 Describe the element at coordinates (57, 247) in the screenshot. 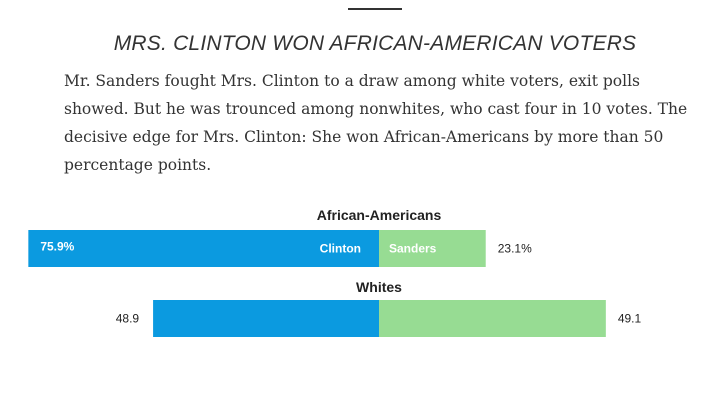

I see `value-label-clinton-african-americans: 75.9%` at that location.